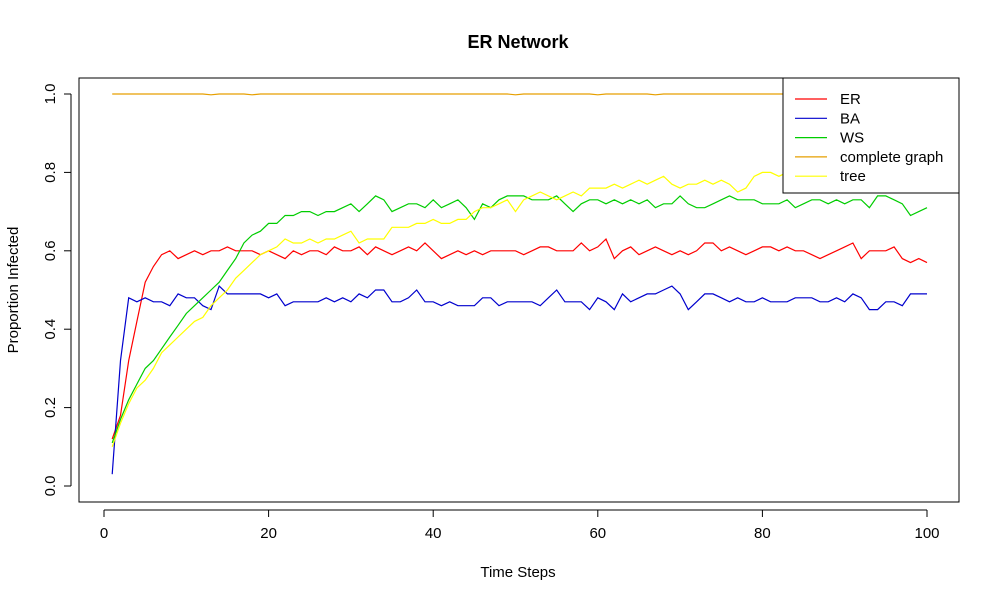  Describe the element at coordinates (520, 525) in the screenshot. I see `x-axis: 0 20 40 60 80 100` at that location.